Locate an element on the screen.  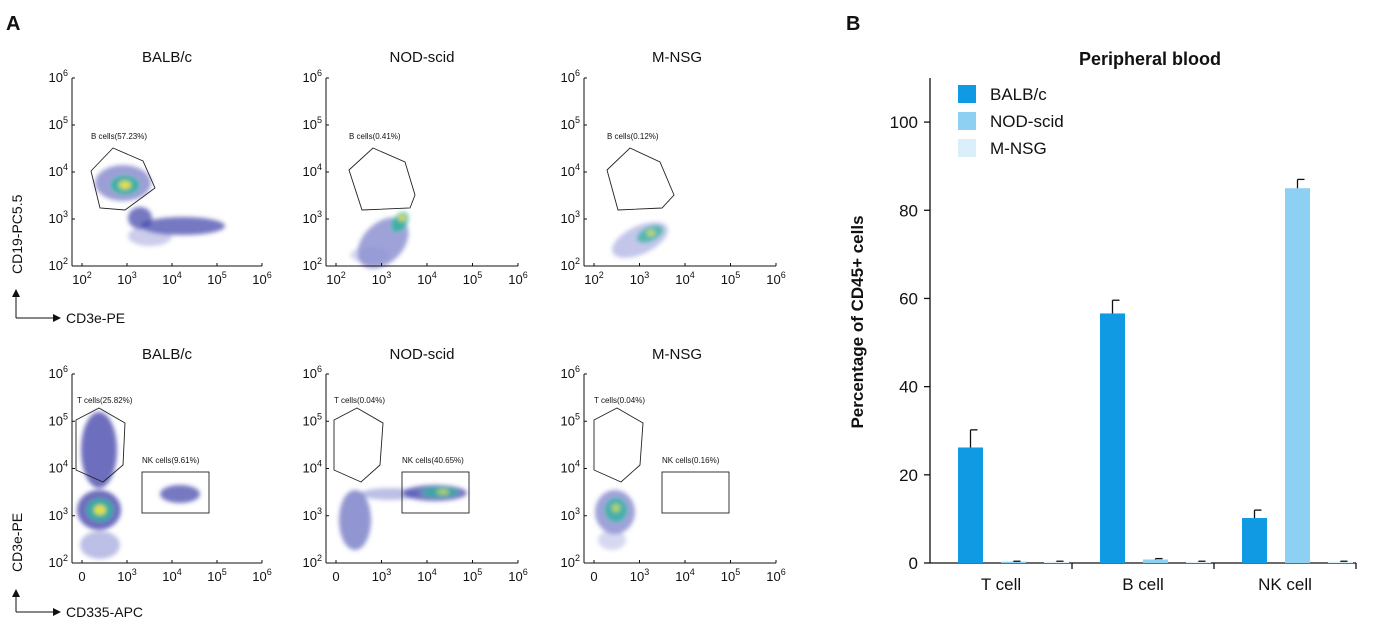
tick-base: 0 is located at coordinates (593, 576).